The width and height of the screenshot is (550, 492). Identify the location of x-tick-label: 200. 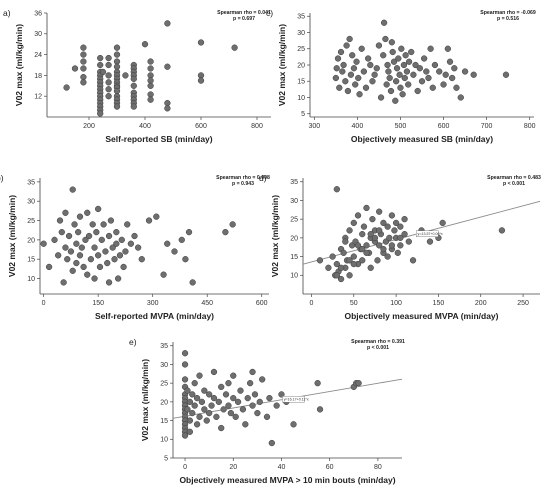
(481, 303).